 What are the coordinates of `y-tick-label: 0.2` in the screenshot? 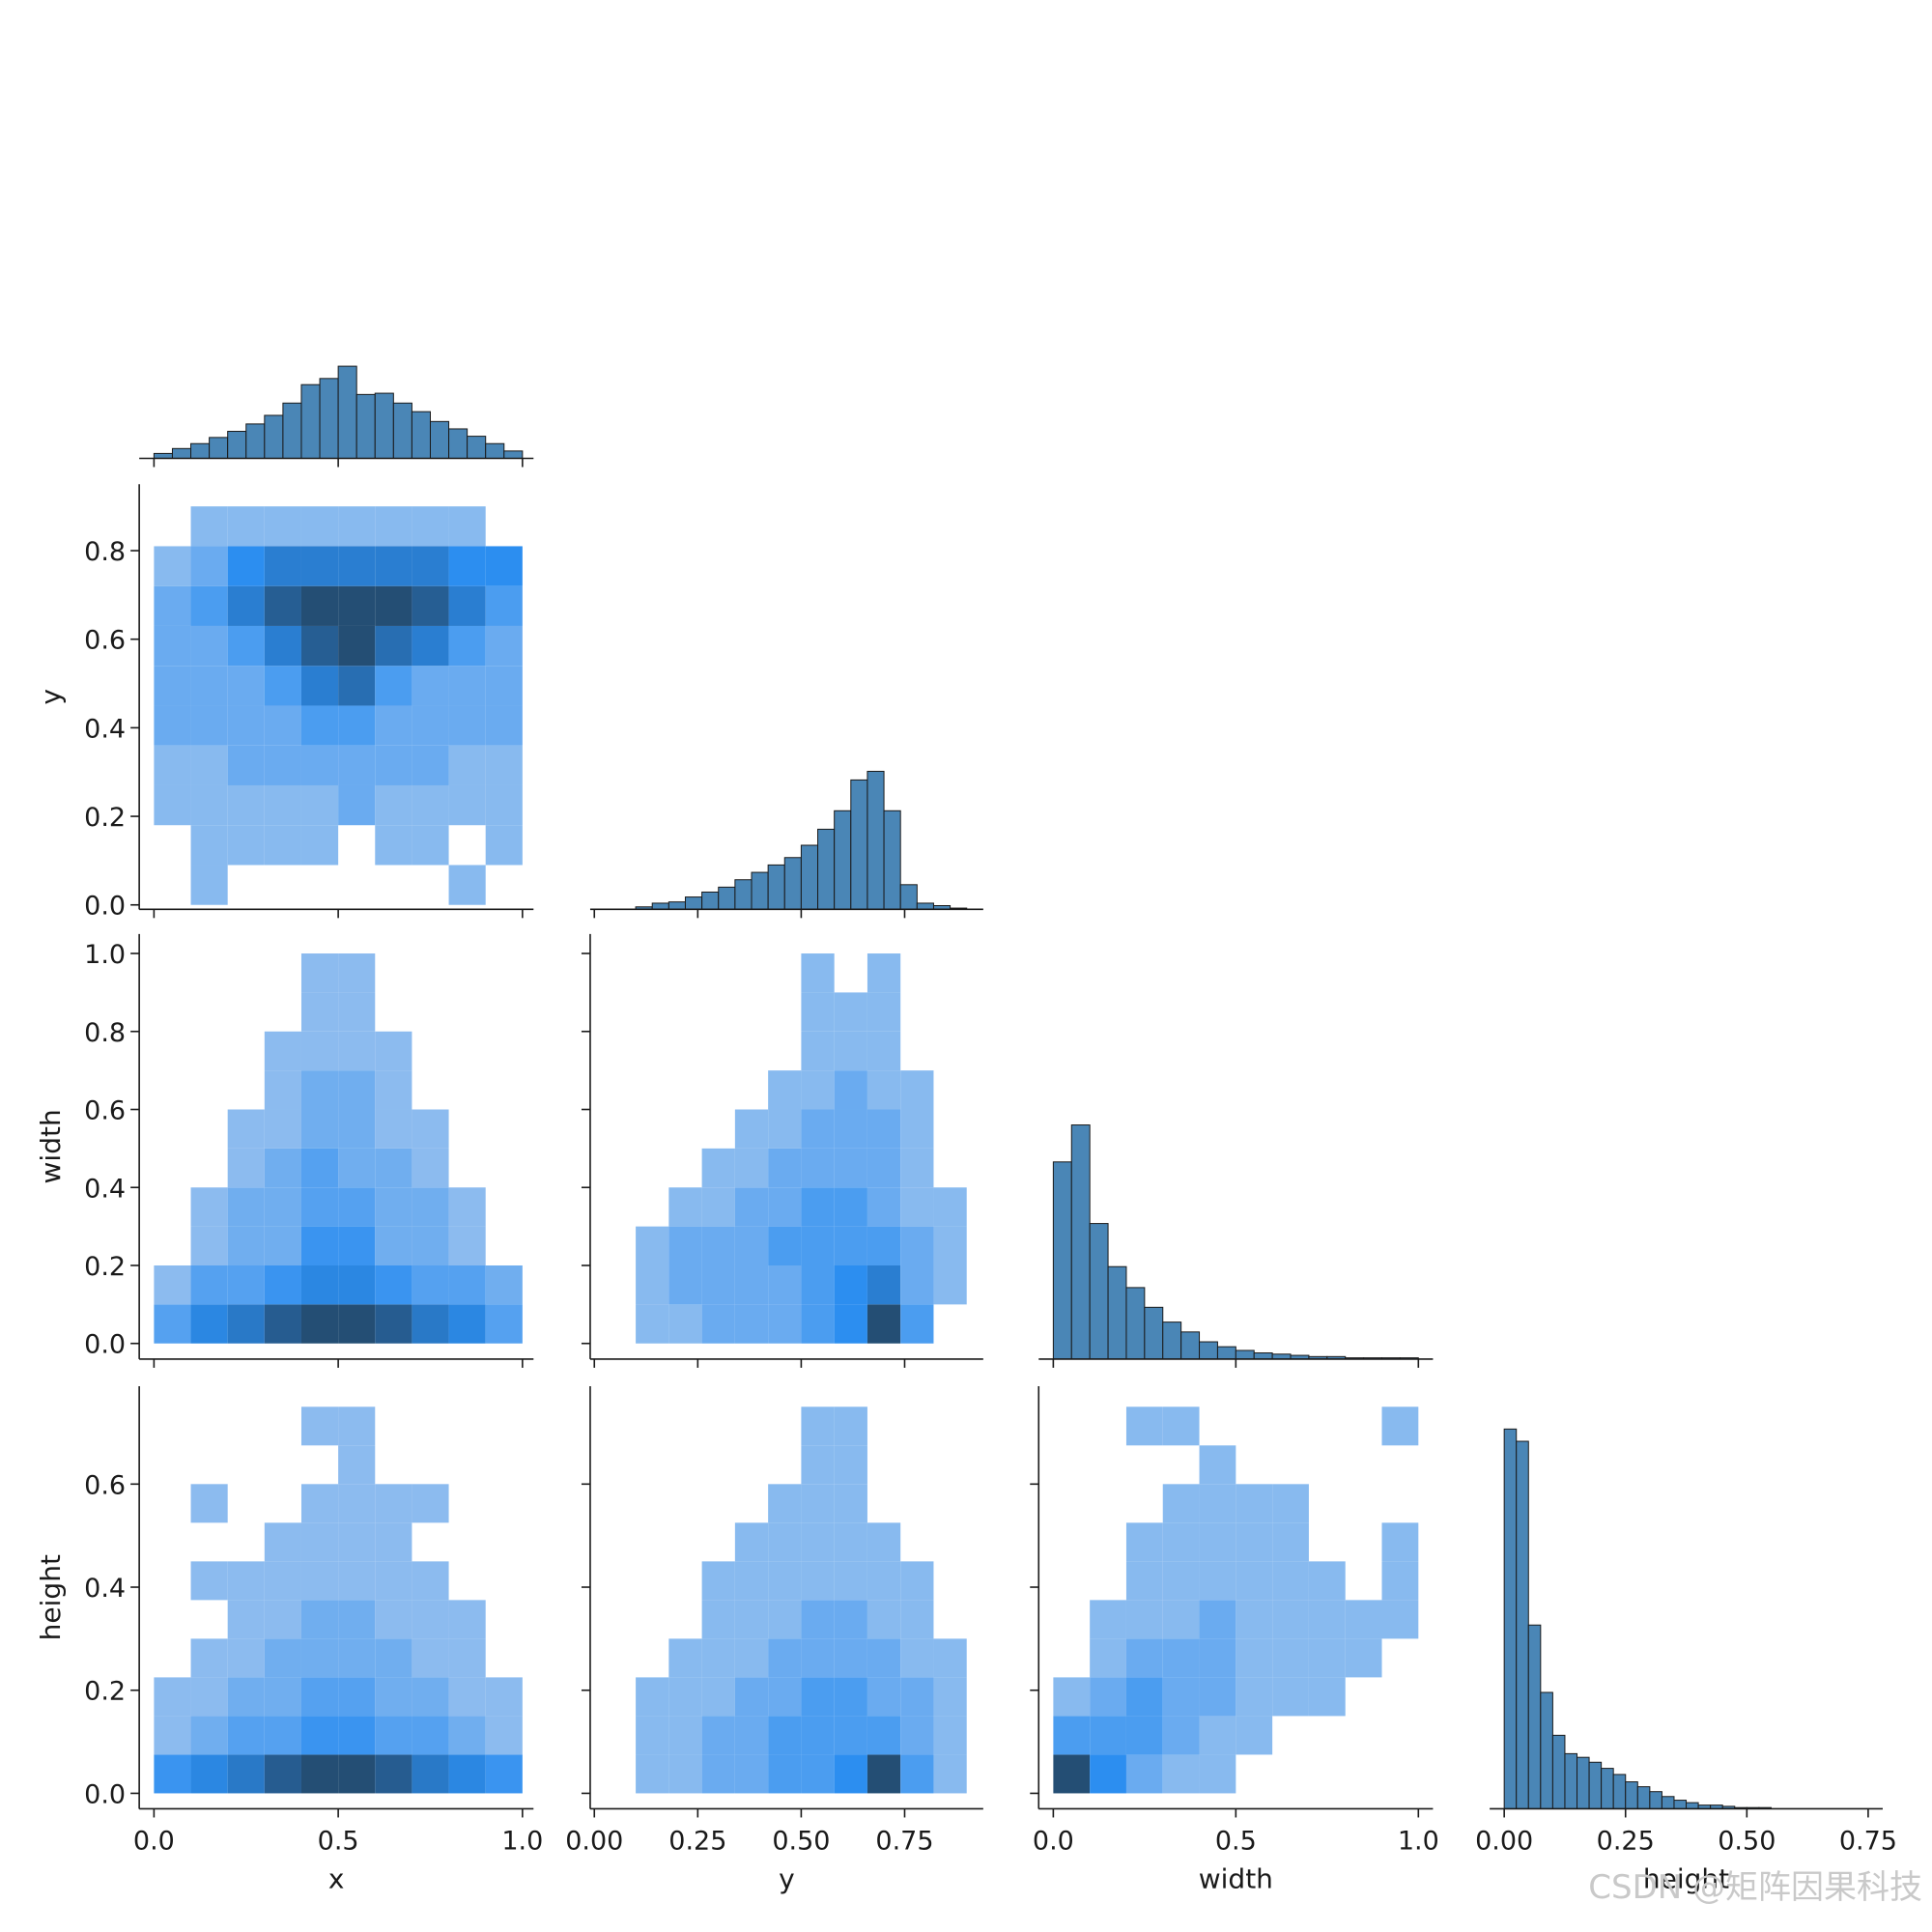 It's located at (105, 1267).